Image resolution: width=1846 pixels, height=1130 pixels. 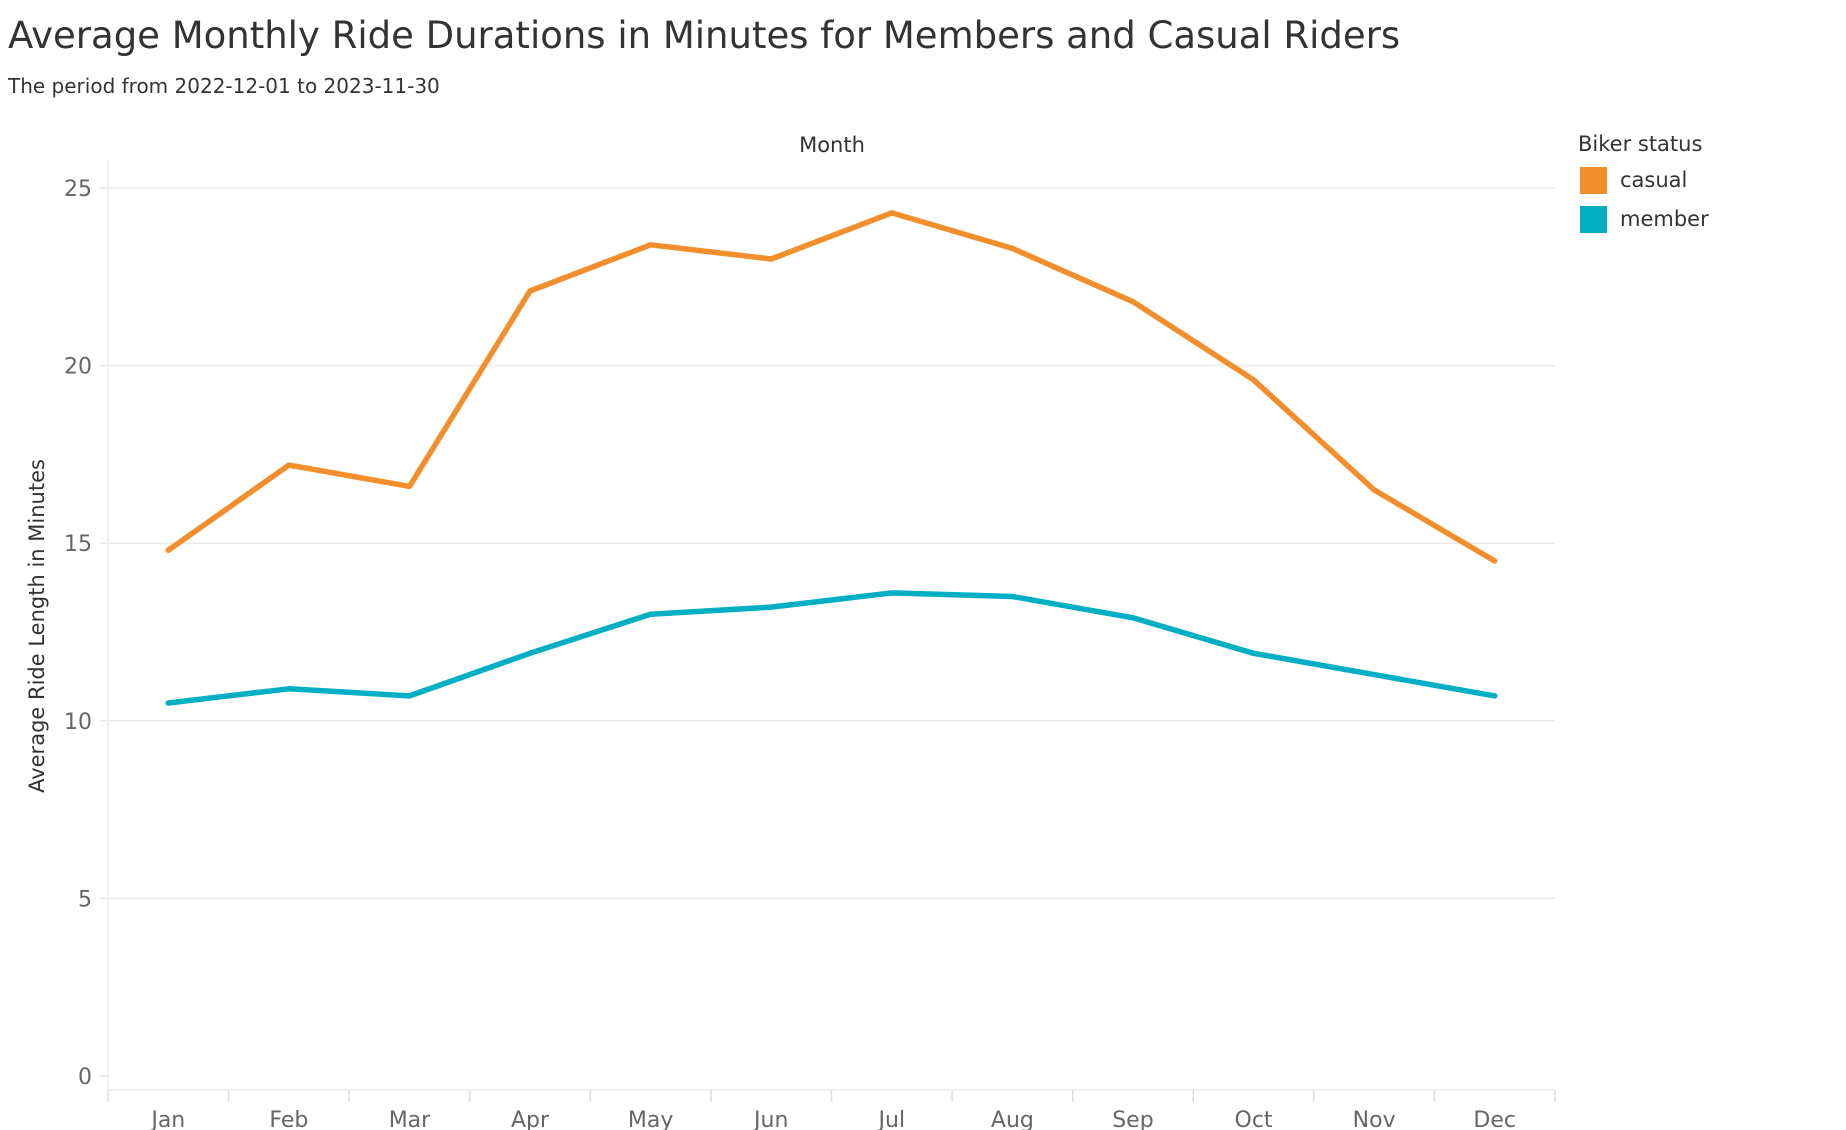 What do you see at coordinates (78, 189) in the screenshot?
I see `y-tick-label-25: 25` at bounding box center [78, 189].